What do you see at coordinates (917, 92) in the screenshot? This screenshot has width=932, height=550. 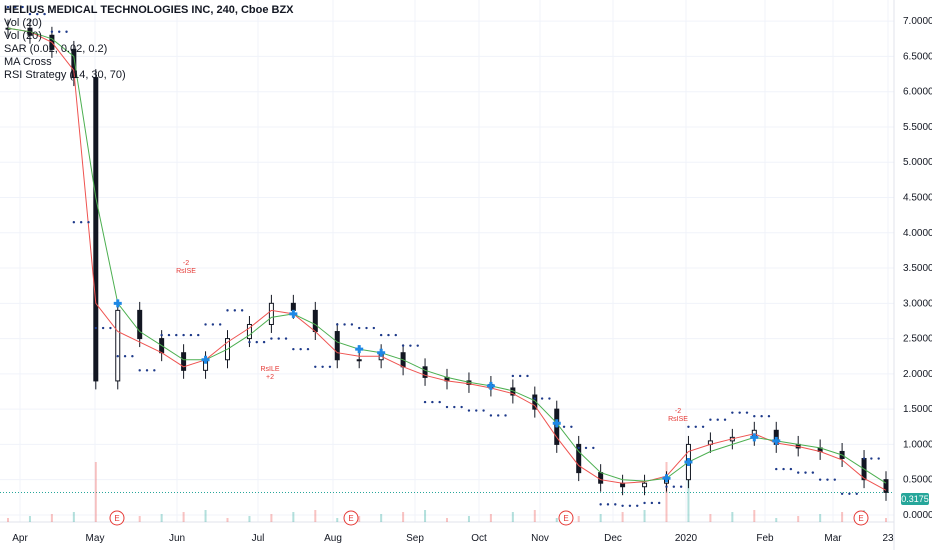 I see `y-tick-label: 6.0000` at bounding box center [917, 92].